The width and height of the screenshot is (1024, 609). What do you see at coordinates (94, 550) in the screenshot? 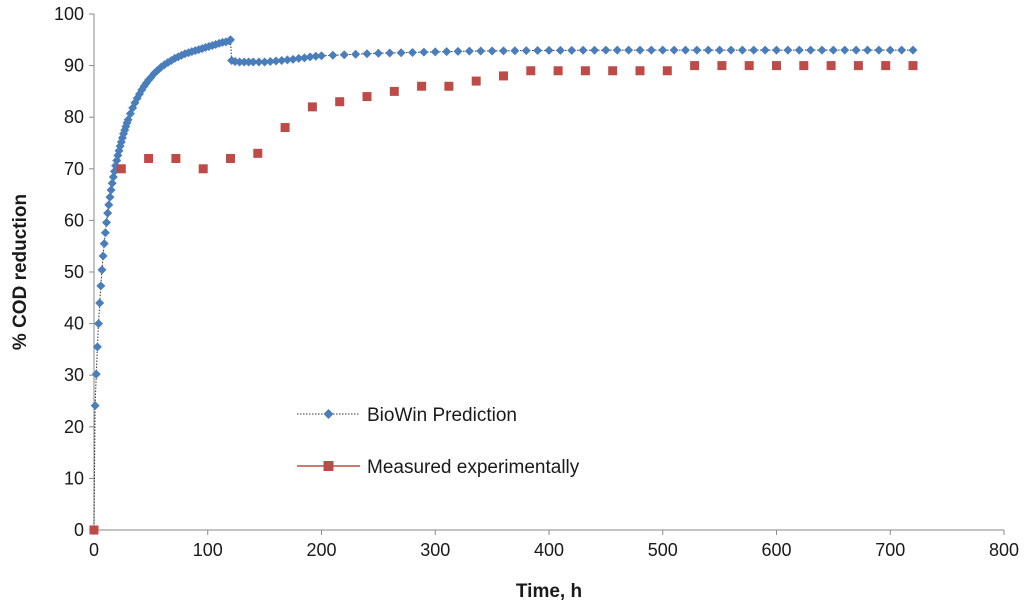
I see `x-tick-label: 0` at bounding box center [94, 550].